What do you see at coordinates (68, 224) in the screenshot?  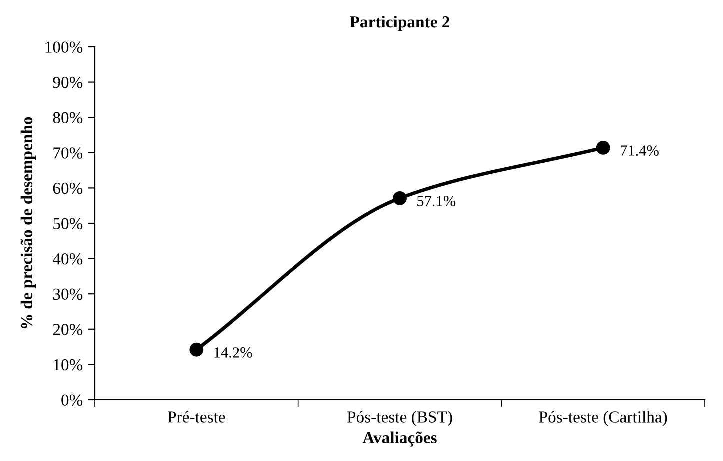 I see `y-tick-label: 50%` at bounding box center [68, 224].